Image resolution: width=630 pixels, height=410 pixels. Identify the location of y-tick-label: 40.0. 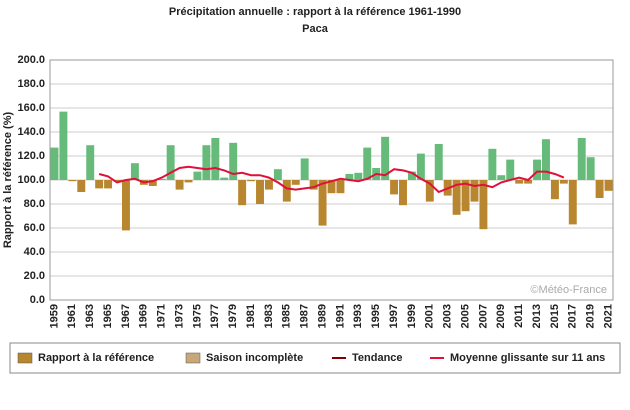
(34, 252).